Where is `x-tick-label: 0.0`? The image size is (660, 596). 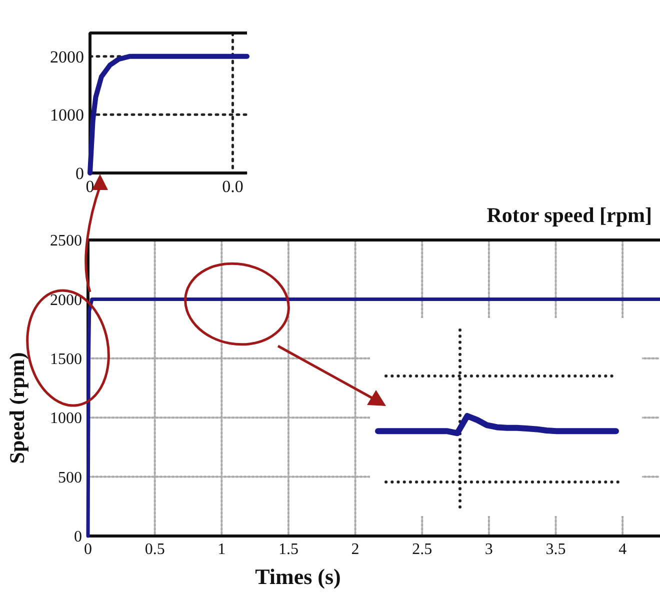 x-tick-label: 0.0 is located at coordinates (233, 186).